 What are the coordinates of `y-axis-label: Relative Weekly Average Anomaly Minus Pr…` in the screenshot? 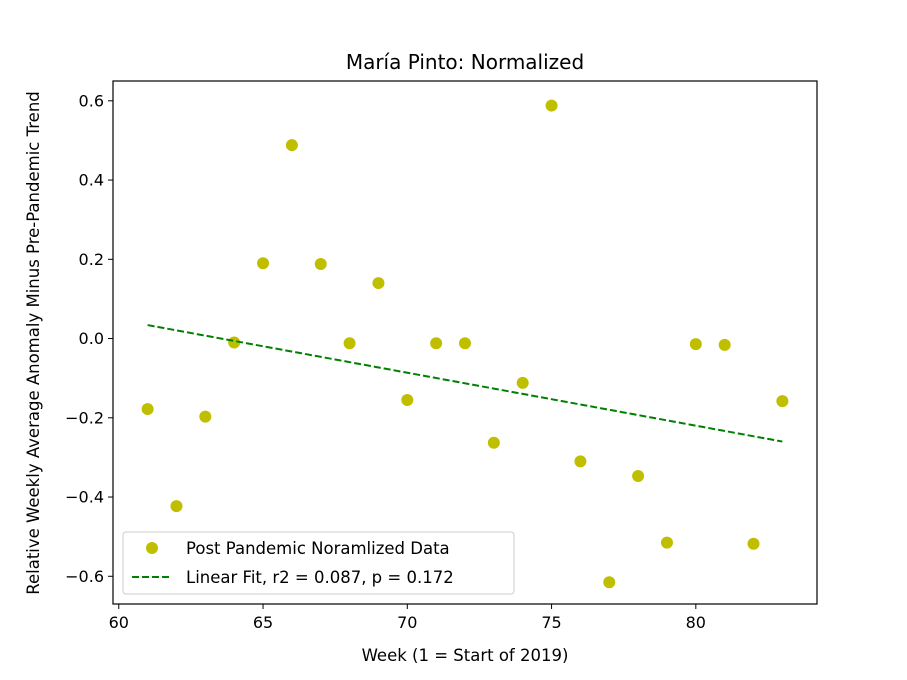 It's located at (33, 343).